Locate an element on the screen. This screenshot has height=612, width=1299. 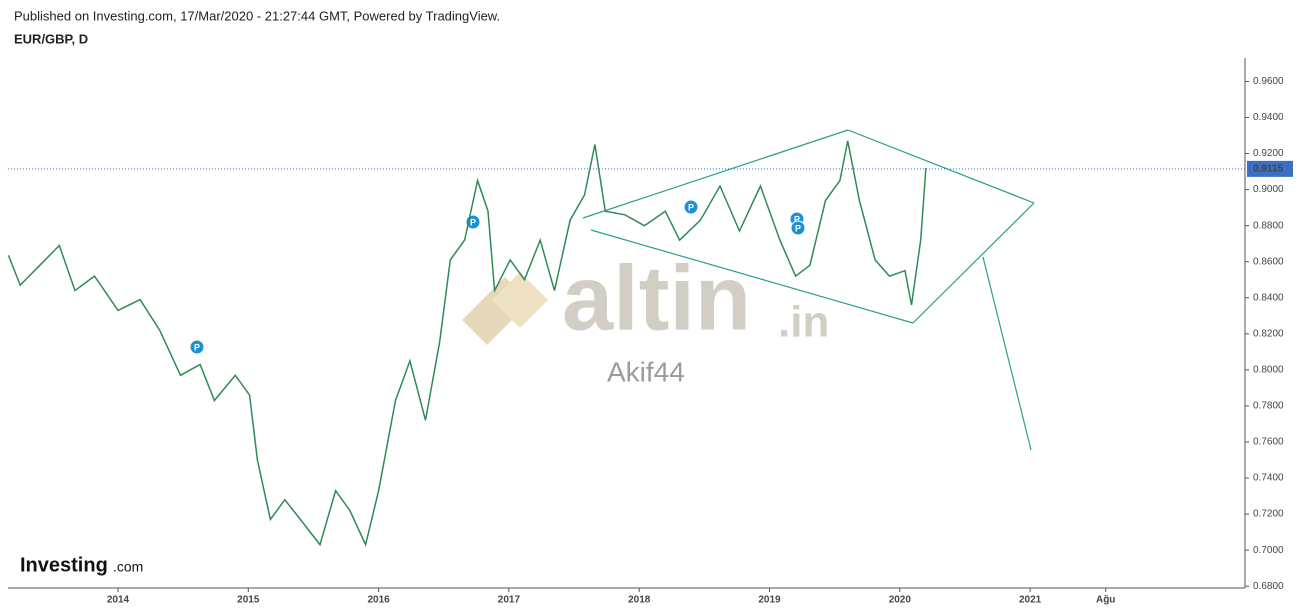
y-tick-label: 0.8600 is located at coordinates (1268, 261).